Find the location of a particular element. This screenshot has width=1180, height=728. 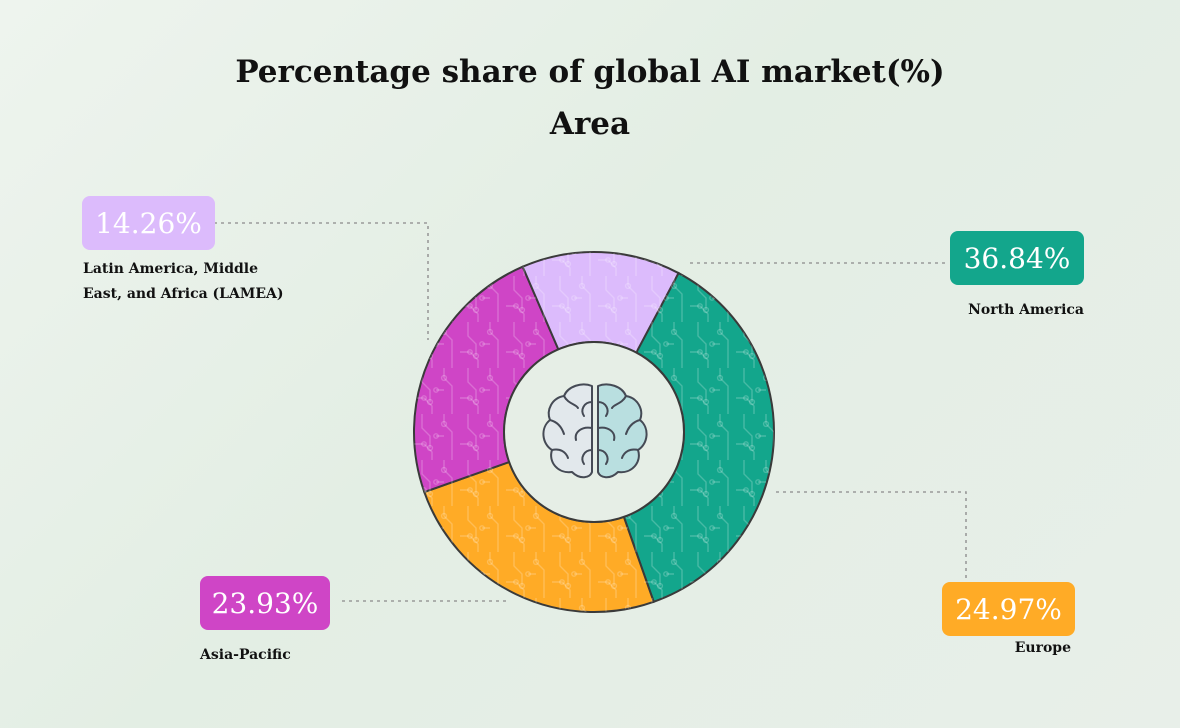

brain-icon is located at coordinates (595, 431).